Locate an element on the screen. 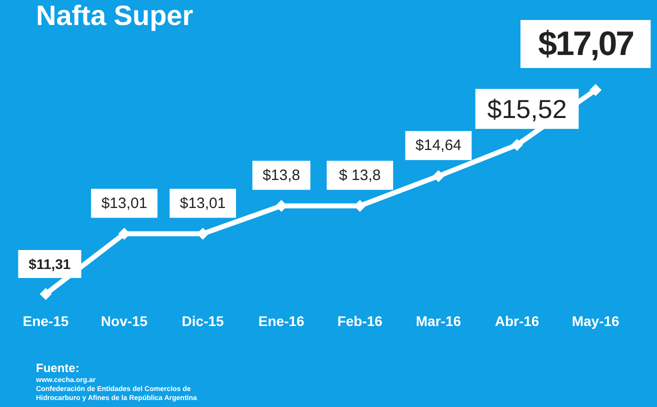  x-tick-label: Ene-16 is located at coordinates (281, 320).